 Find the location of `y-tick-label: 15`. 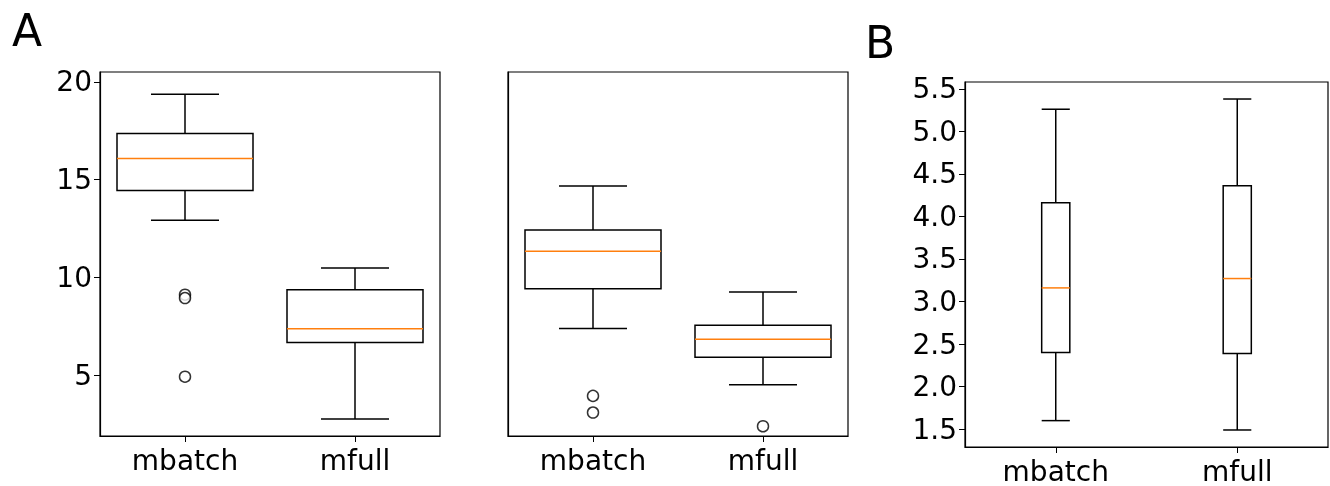

y-tick-label: 15 is located at coordinates (74, 180).